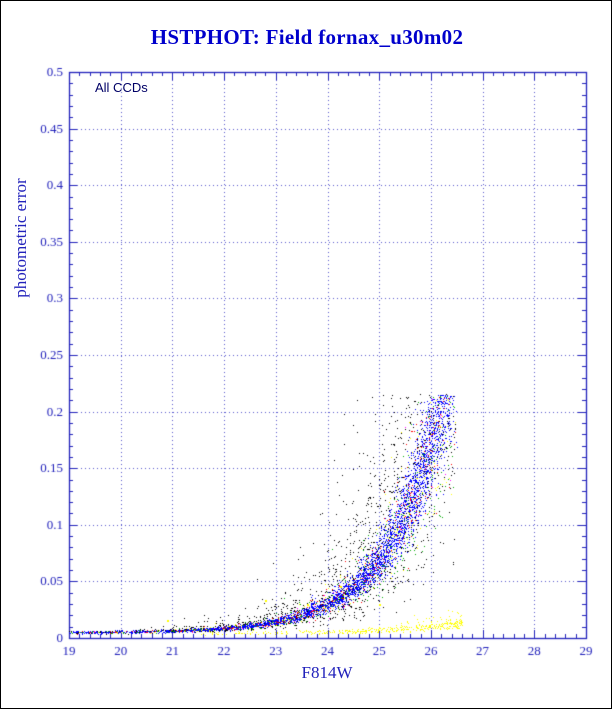 The height and width of the screenshot is (709, 612). What do you see at coordinates (307, 37) in the screenshot?
I see `page-title: HSTPHOT: Field fornax_u30m02` at bounding box center [307, 37].